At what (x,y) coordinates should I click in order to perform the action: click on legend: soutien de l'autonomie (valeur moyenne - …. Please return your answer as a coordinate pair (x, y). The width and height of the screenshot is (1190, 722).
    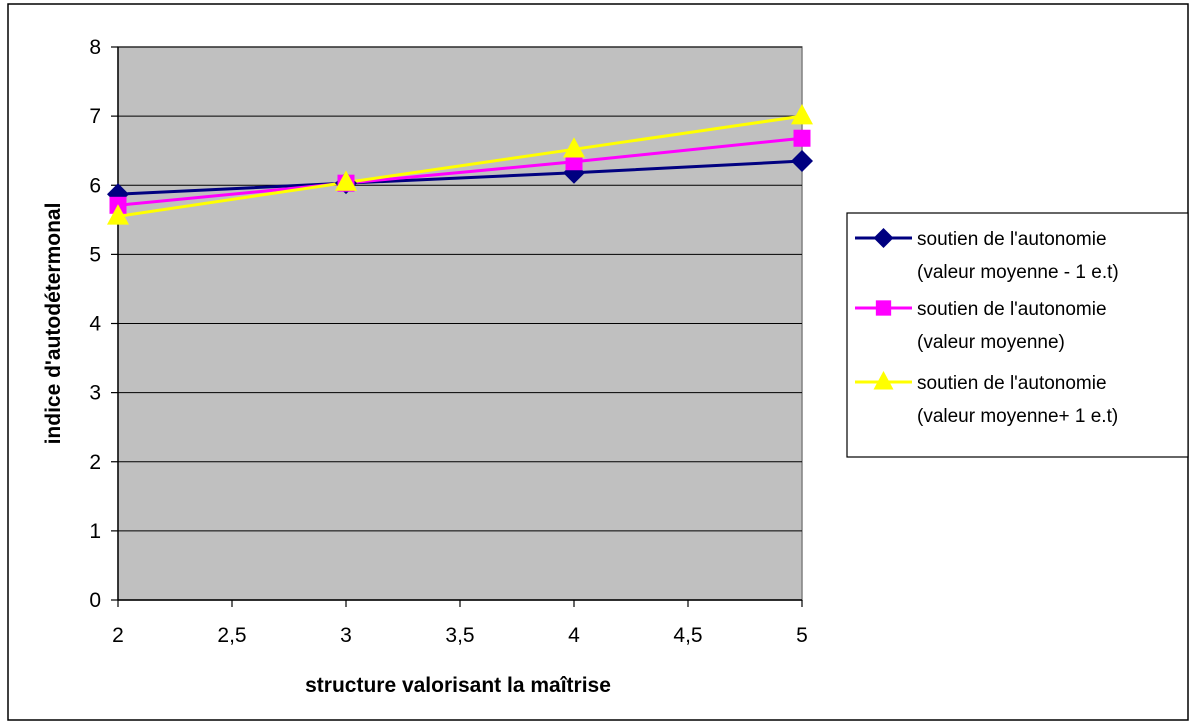
    Looking at the image, I should click on (1017, 335).